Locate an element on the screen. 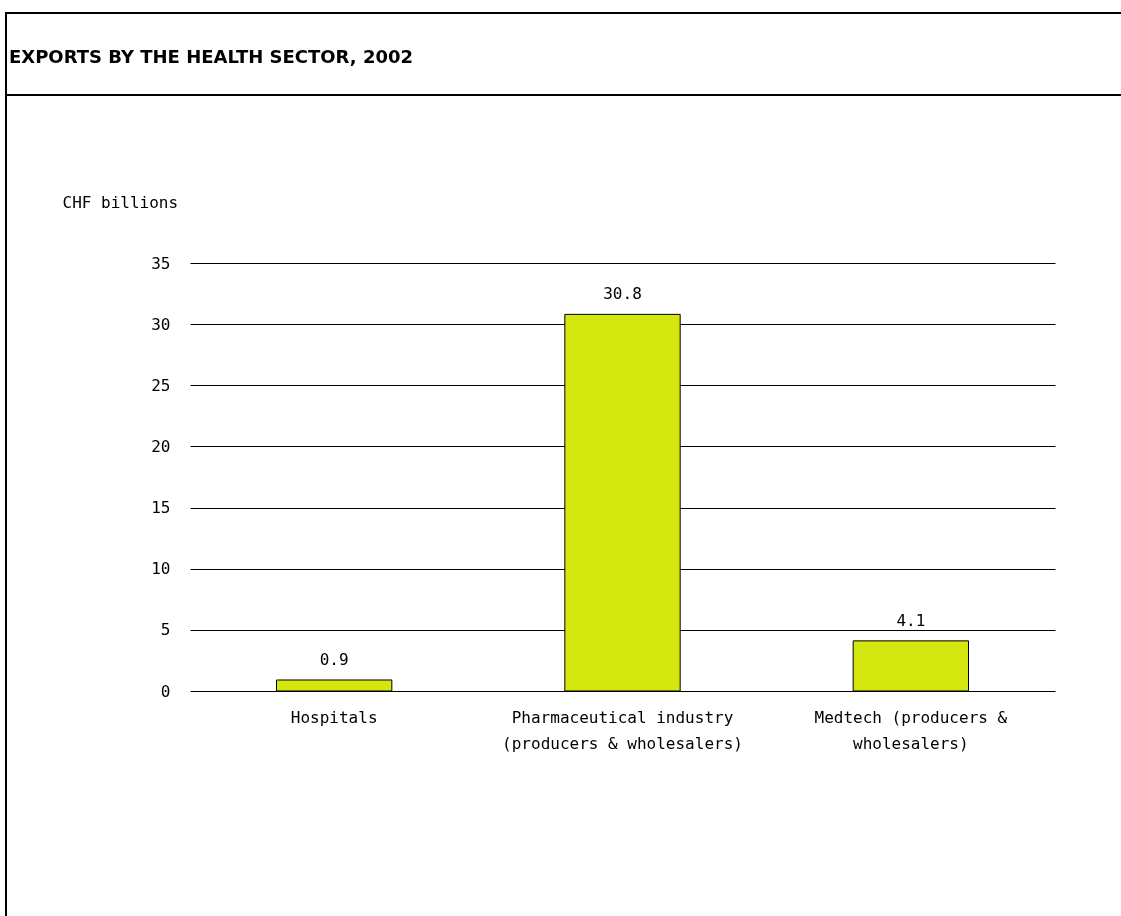 The image size is (1121, 916). y-tick-label: 15 is located at coordinates (161, 508).